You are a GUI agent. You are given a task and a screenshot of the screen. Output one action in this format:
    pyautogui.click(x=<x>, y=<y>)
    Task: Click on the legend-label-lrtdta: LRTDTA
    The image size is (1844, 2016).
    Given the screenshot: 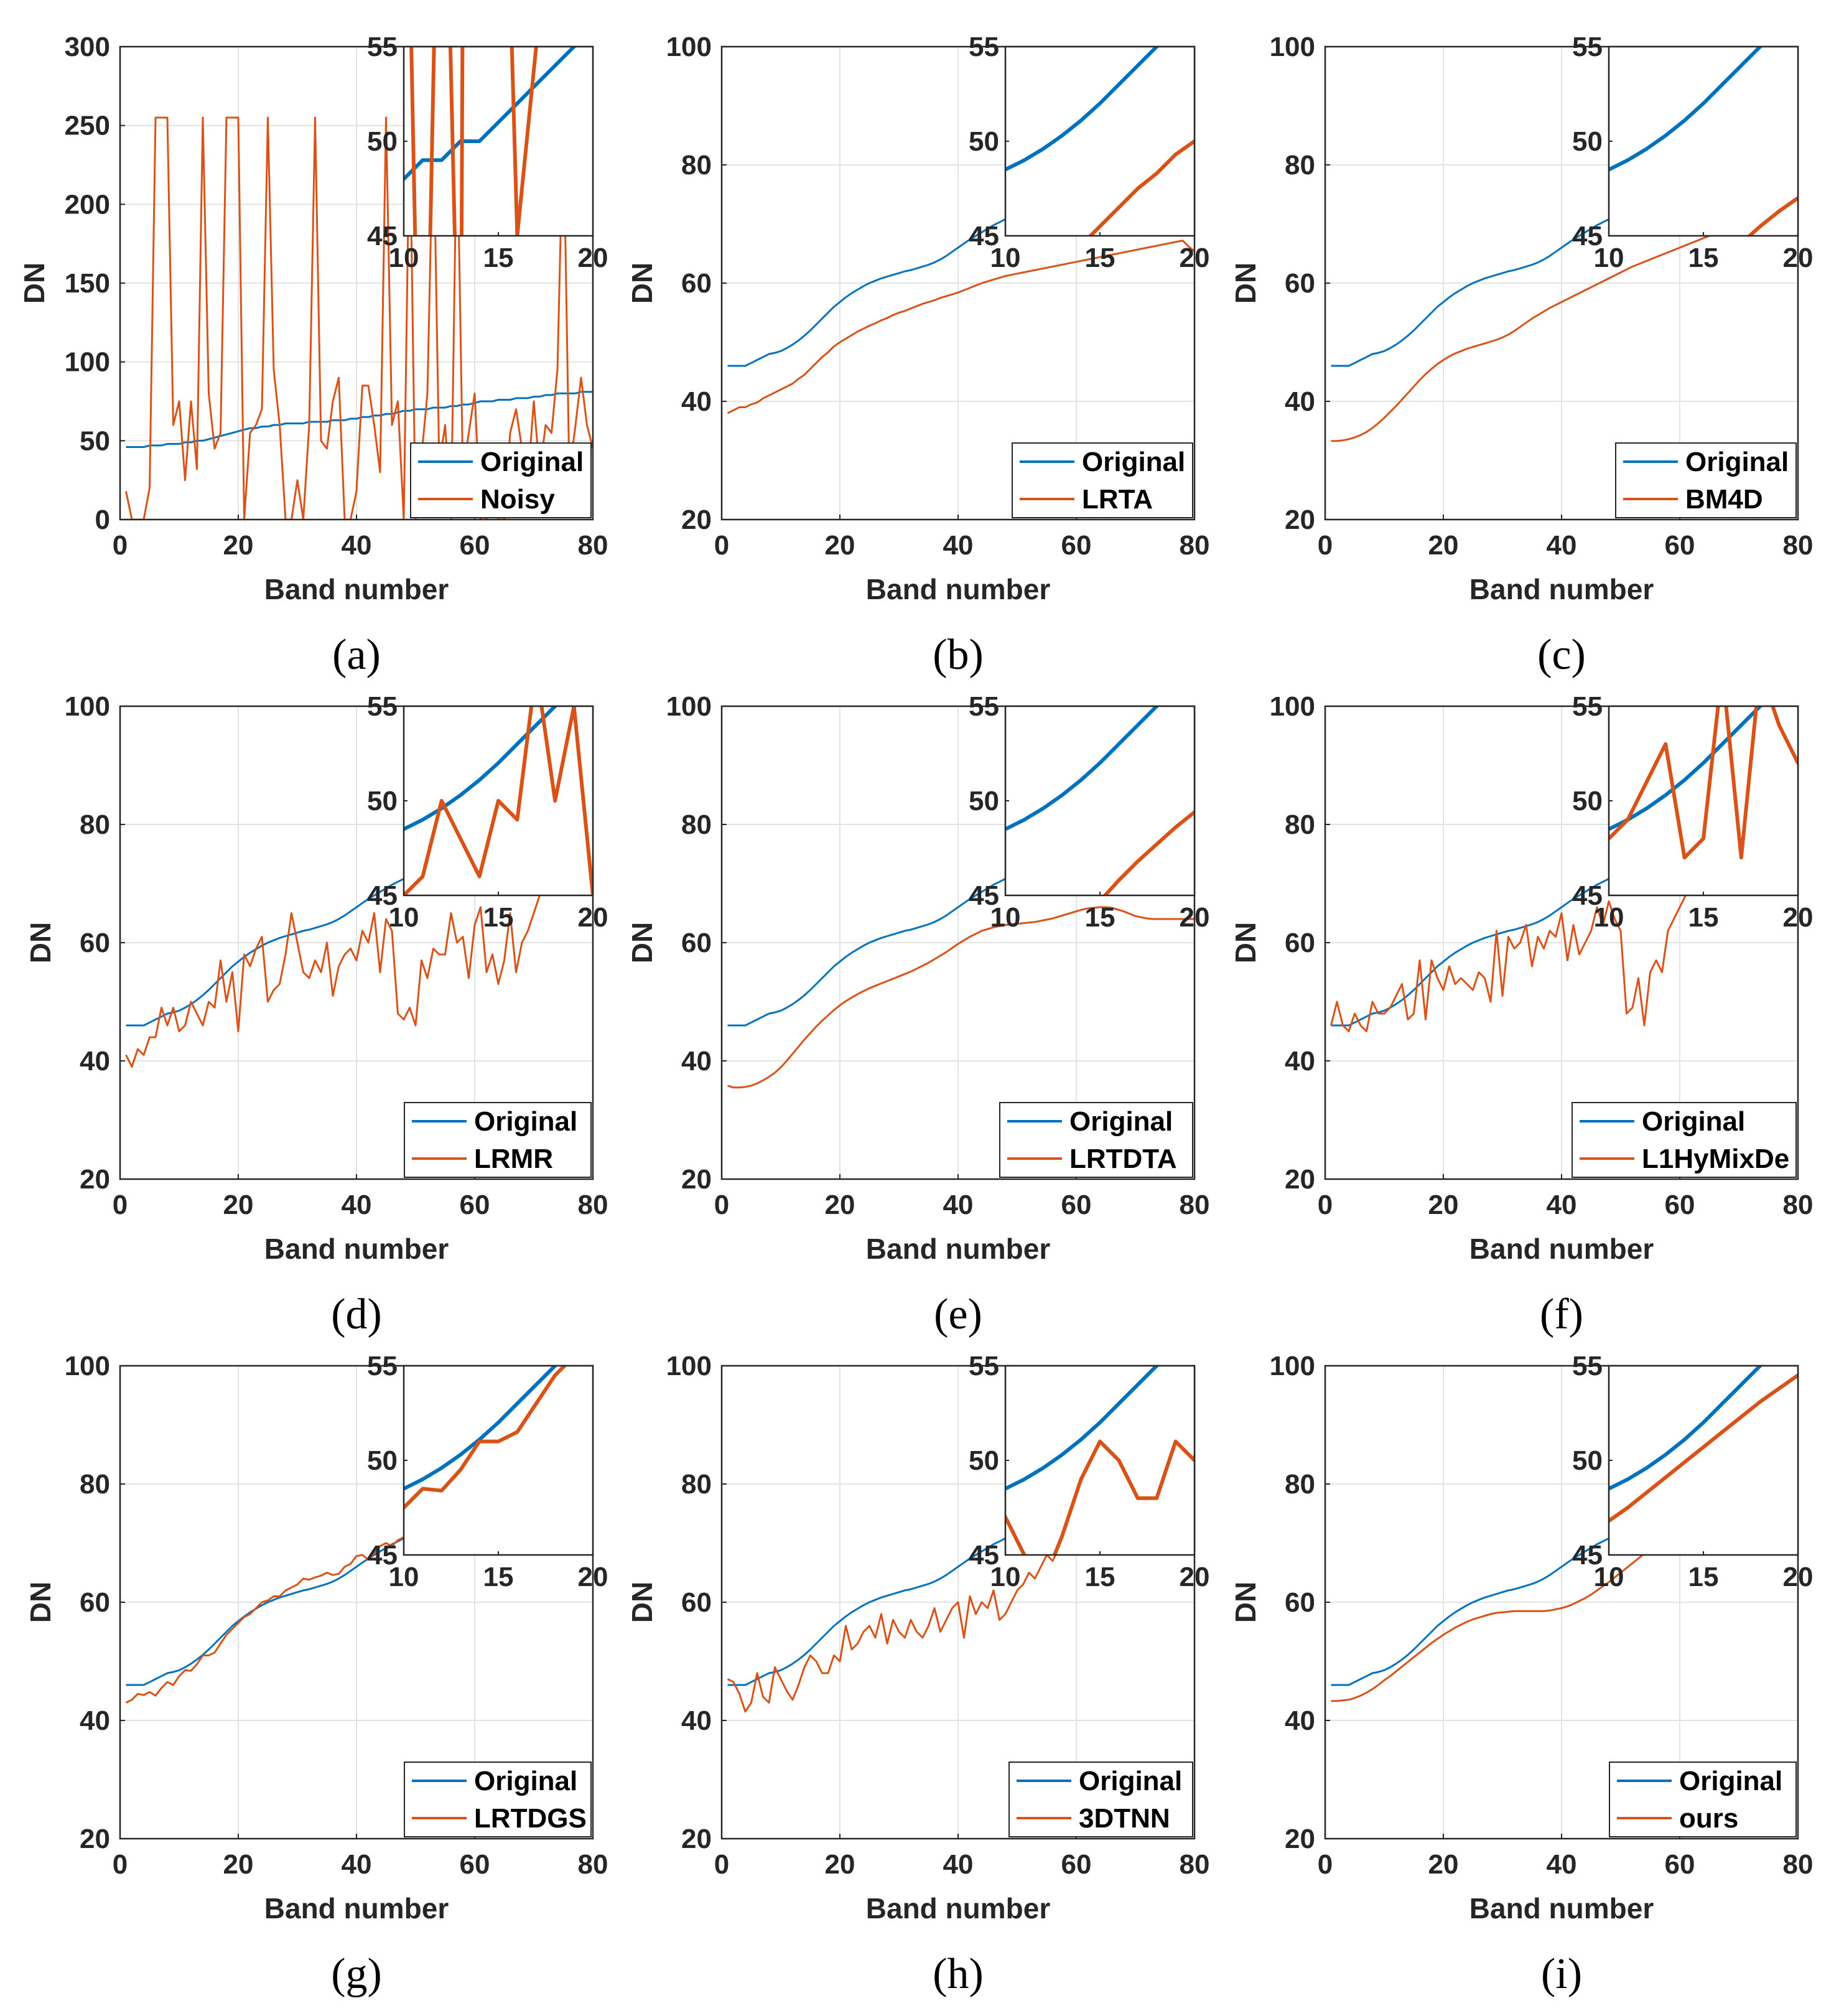 What is the action you would take?
    pyautogui.click(x=1123, y=1159)
    